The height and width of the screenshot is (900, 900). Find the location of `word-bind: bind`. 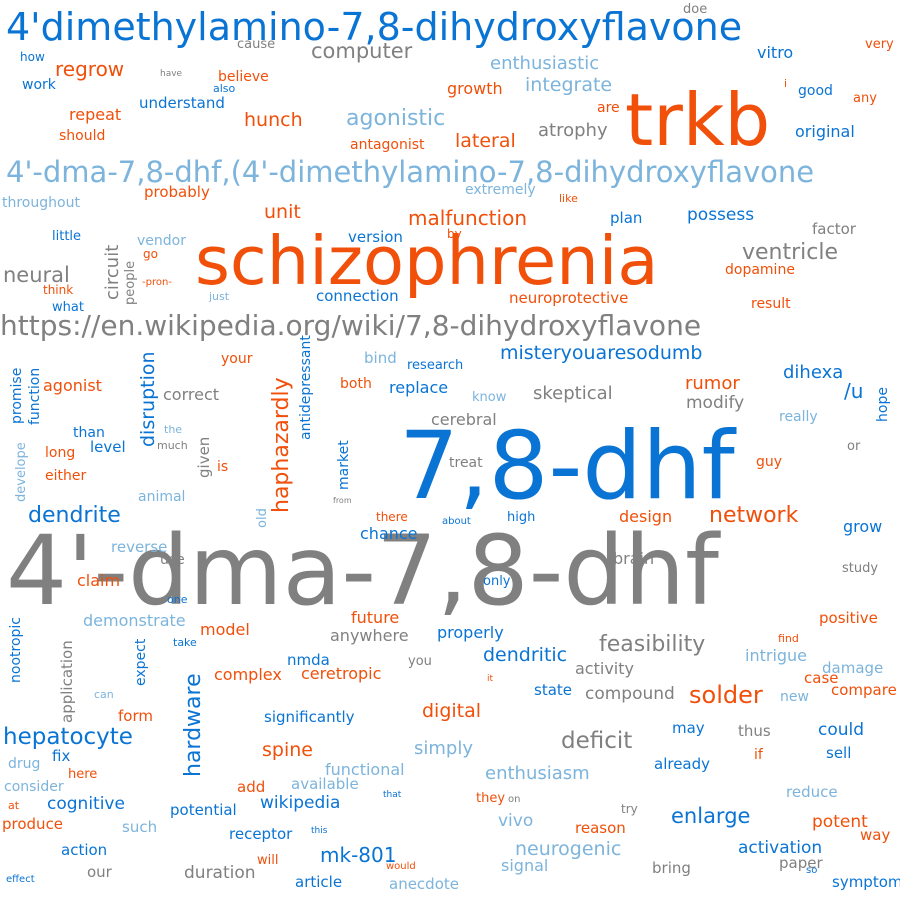

word-bind: bind is located at coordinates (380, 358).